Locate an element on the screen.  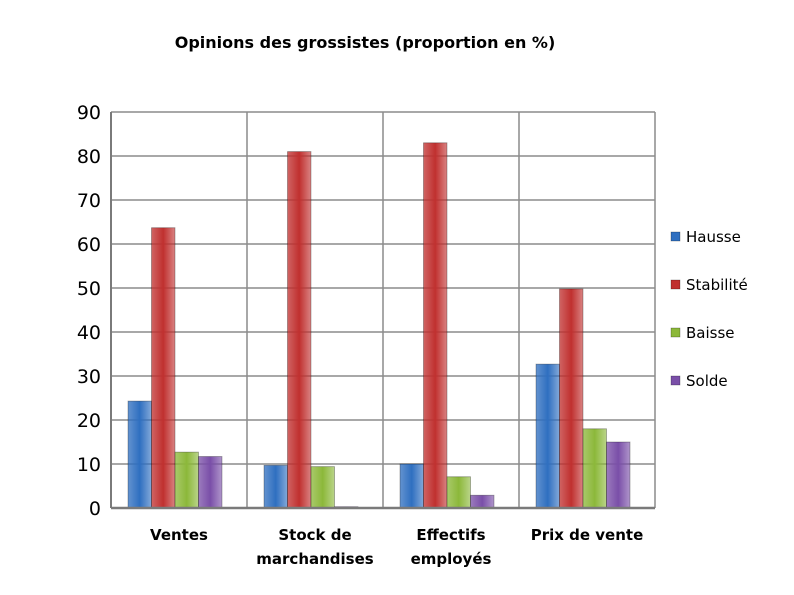
legend-swatch-stabilité is located at coordinates (675, 284).